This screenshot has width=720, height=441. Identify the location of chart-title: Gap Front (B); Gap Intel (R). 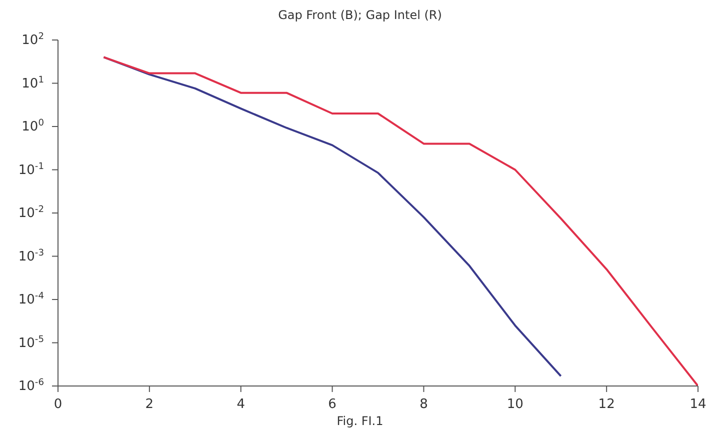
(360, 16).